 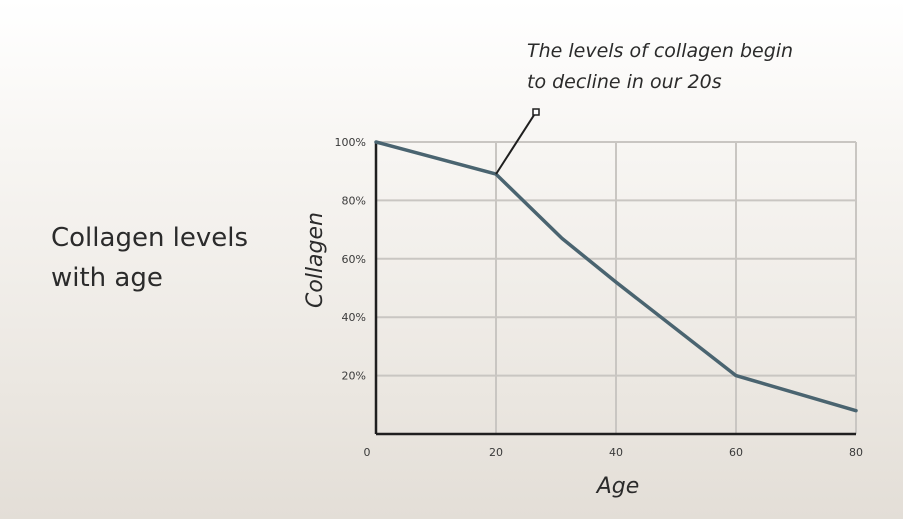 I want to click on x-tick-label: 40, so click(x=616, y=452).